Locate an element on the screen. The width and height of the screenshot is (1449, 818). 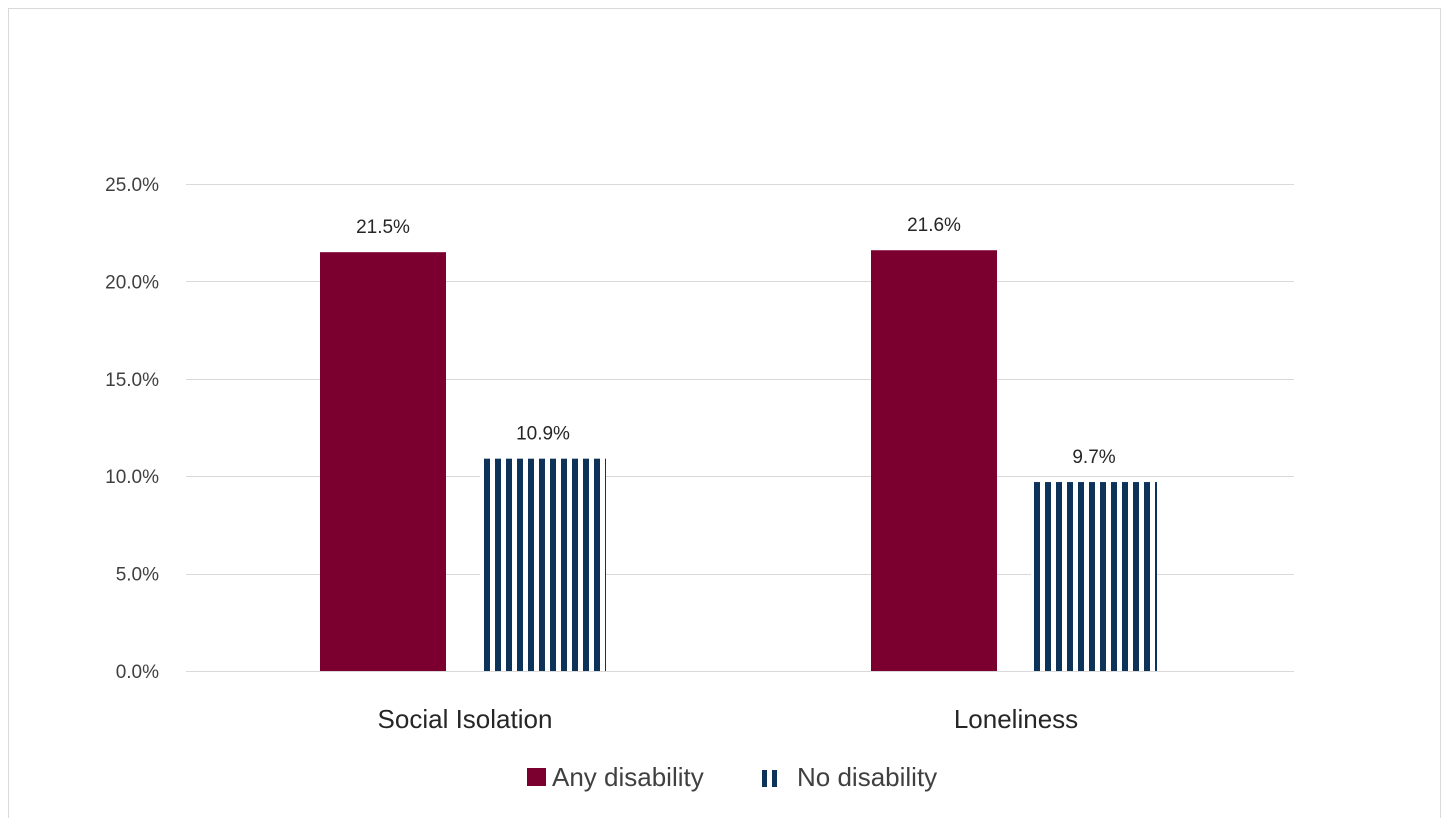
y-tick-label: 25.0% is located at coordinates (132, 185).